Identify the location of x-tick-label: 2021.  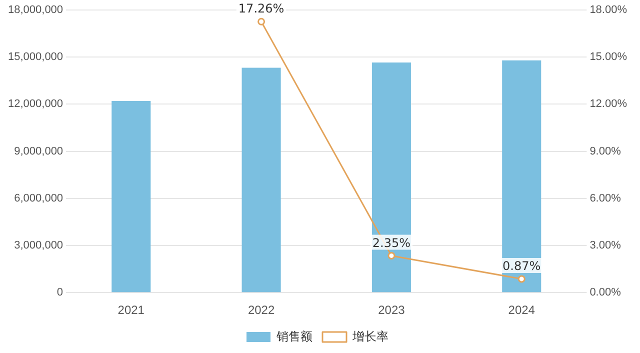
(131, 310).